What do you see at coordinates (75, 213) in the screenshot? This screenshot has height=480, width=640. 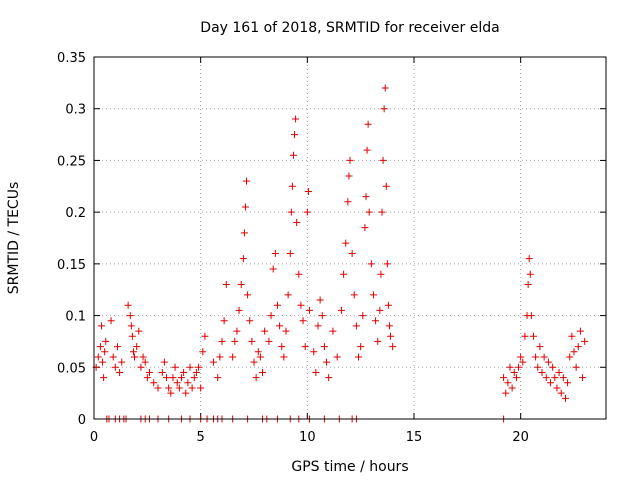 I see `y-tick-label: 0.2` at bounding box center [75, 213].